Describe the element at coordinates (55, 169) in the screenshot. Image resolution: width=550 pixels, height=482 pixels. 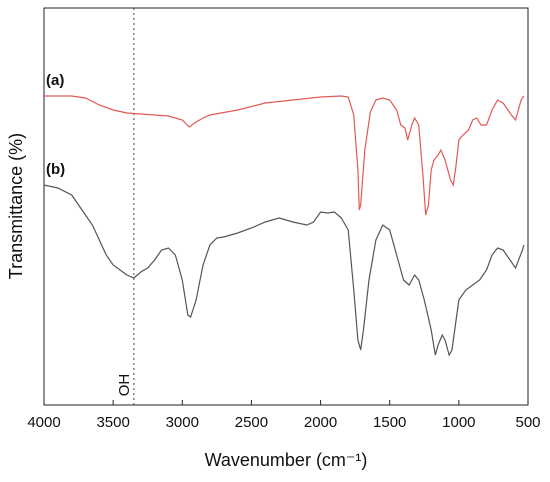
I see `series-label: (b)` at that location.